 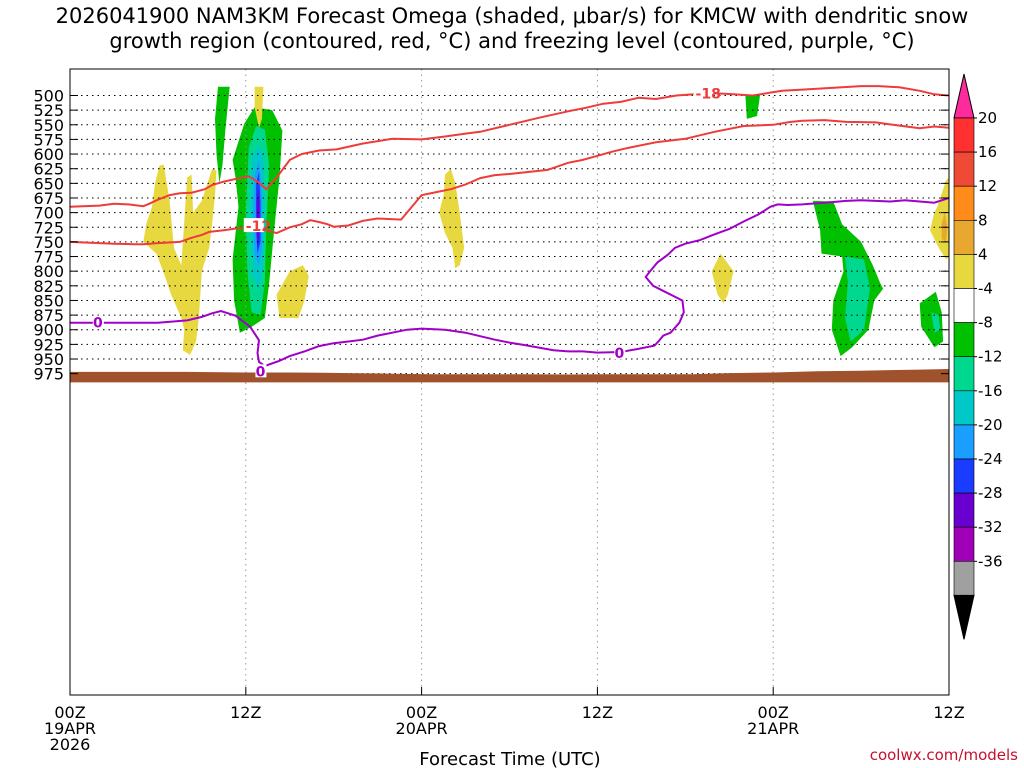 What do you see at coordinates (964, 96) in the screenshot?
I see `colorbar-top-arrow` at bounding box center [964, 96].